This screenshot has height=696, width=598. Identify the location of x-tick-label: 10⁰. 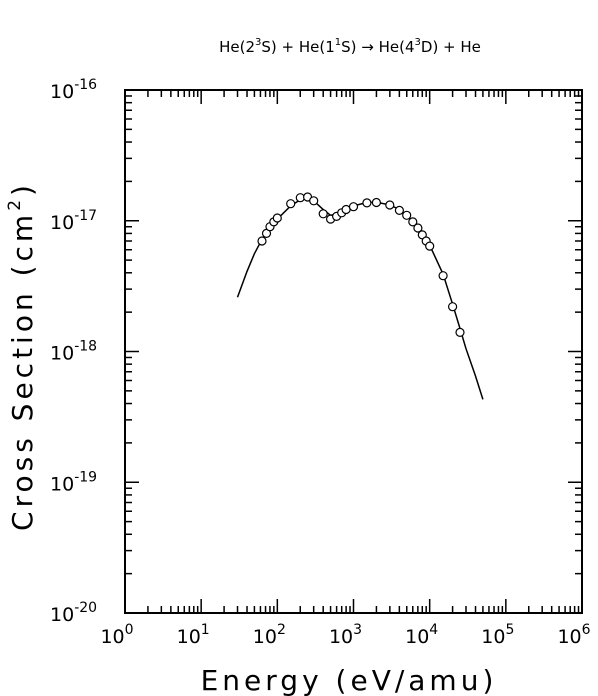
(116, 635).